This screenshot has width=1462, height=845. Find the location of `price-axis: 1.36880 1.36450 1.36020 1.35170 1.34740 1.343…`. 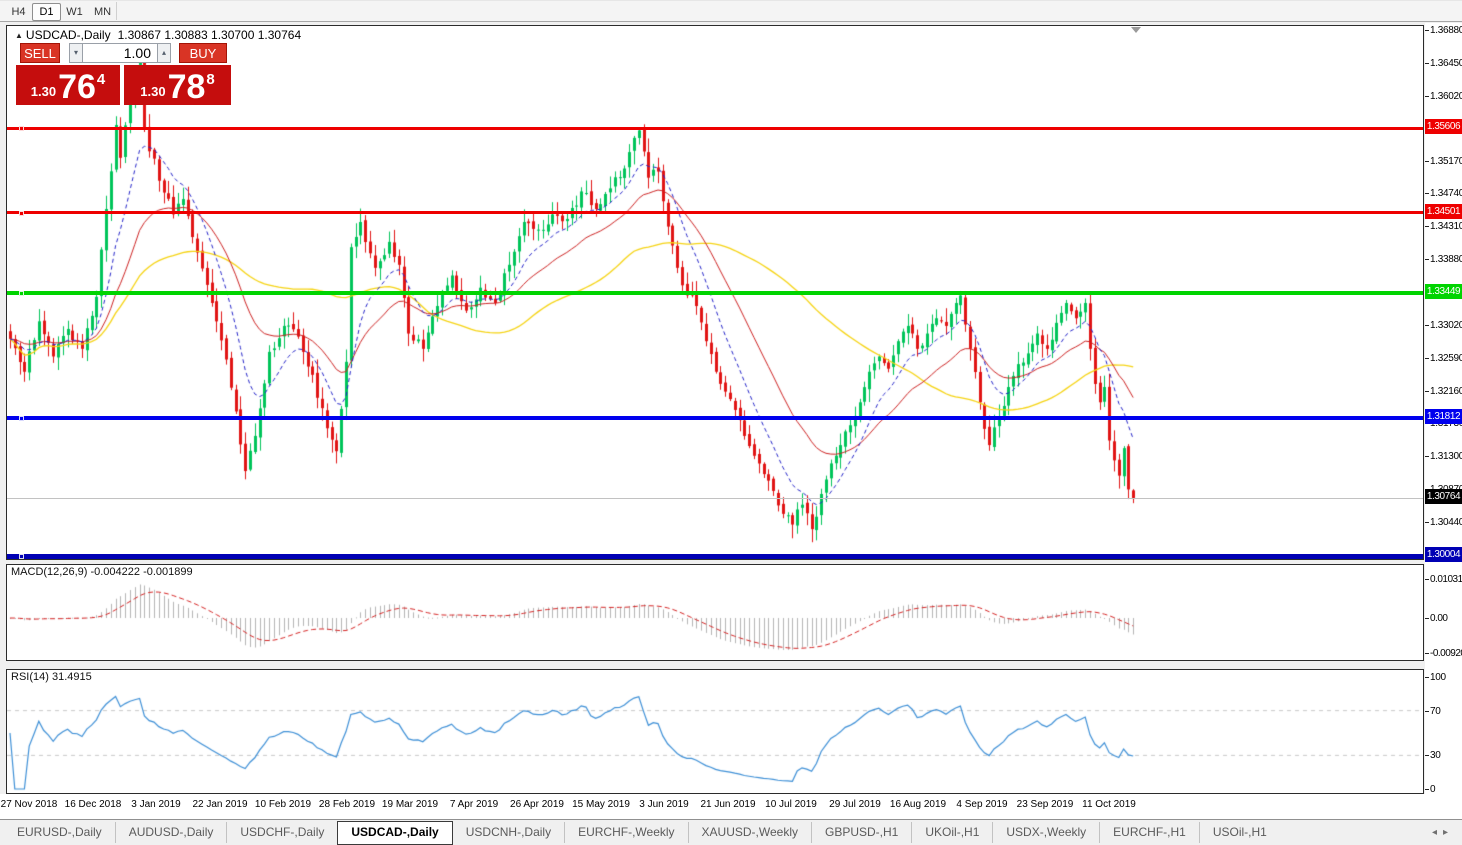

price-axis: 1.36880 1.36450 1.36020 1.35170 1.34740 1.343… is located at coordinates (1443, 409).